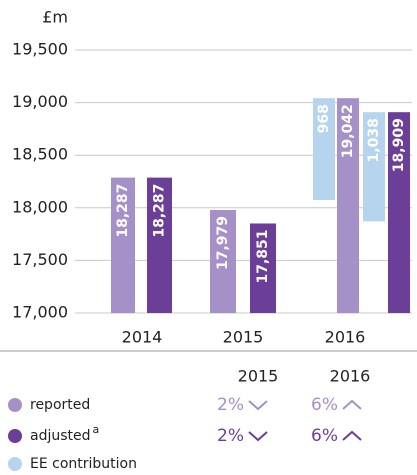 The image size is (417, 475). Describe the element at coordinates (258, 376) in the screenshot. I see `table-header: 2015` at that location.